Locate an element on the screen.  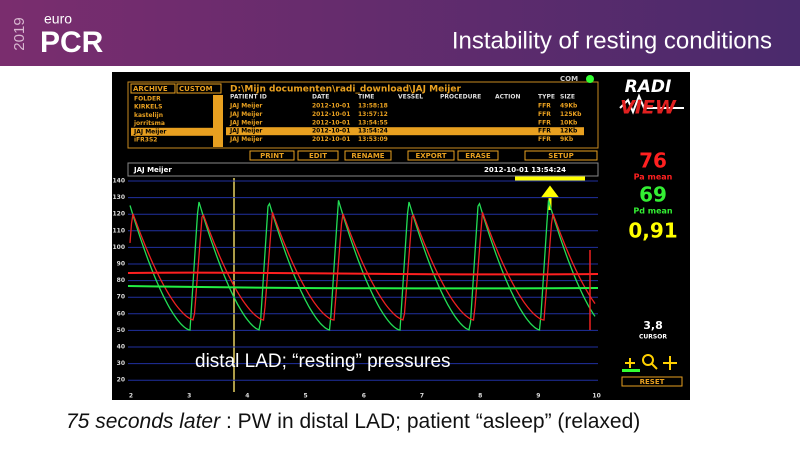
folder: JAJ Meijer is located at coordinates (149, 131).